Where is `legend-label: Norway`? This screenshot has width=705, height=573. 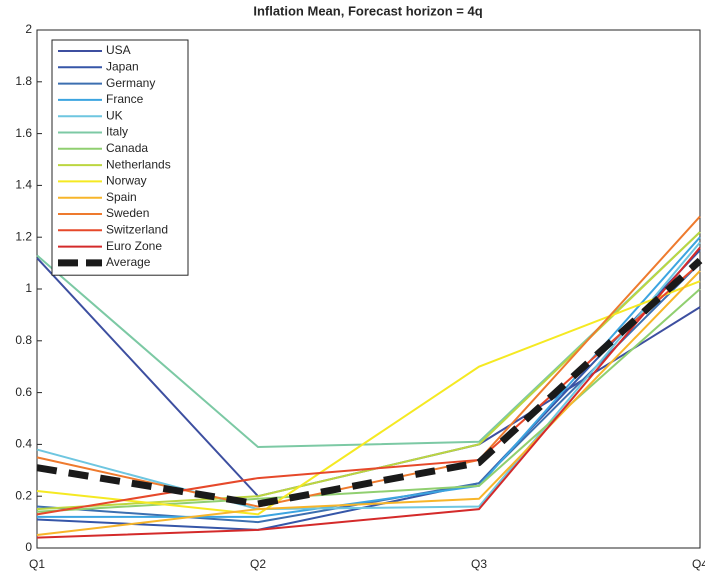
legend-label: Norway is located at coordinates (126, 181).